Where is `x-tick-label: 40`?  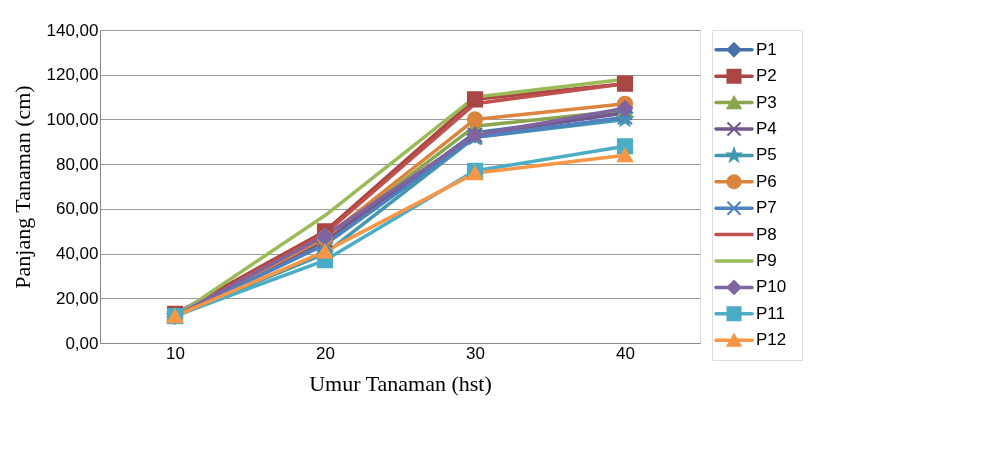 x-tick-label: 40 is located at coordinates (625, 353).